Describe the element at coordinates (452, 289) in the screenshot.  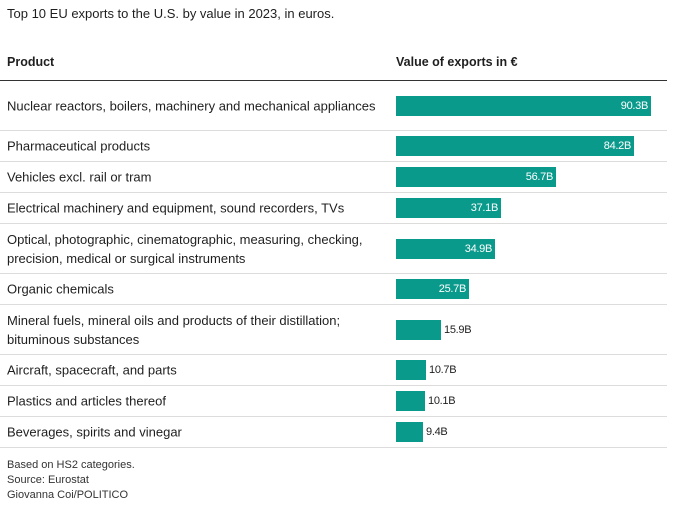
I see `value-label: 25.7B` at that location.